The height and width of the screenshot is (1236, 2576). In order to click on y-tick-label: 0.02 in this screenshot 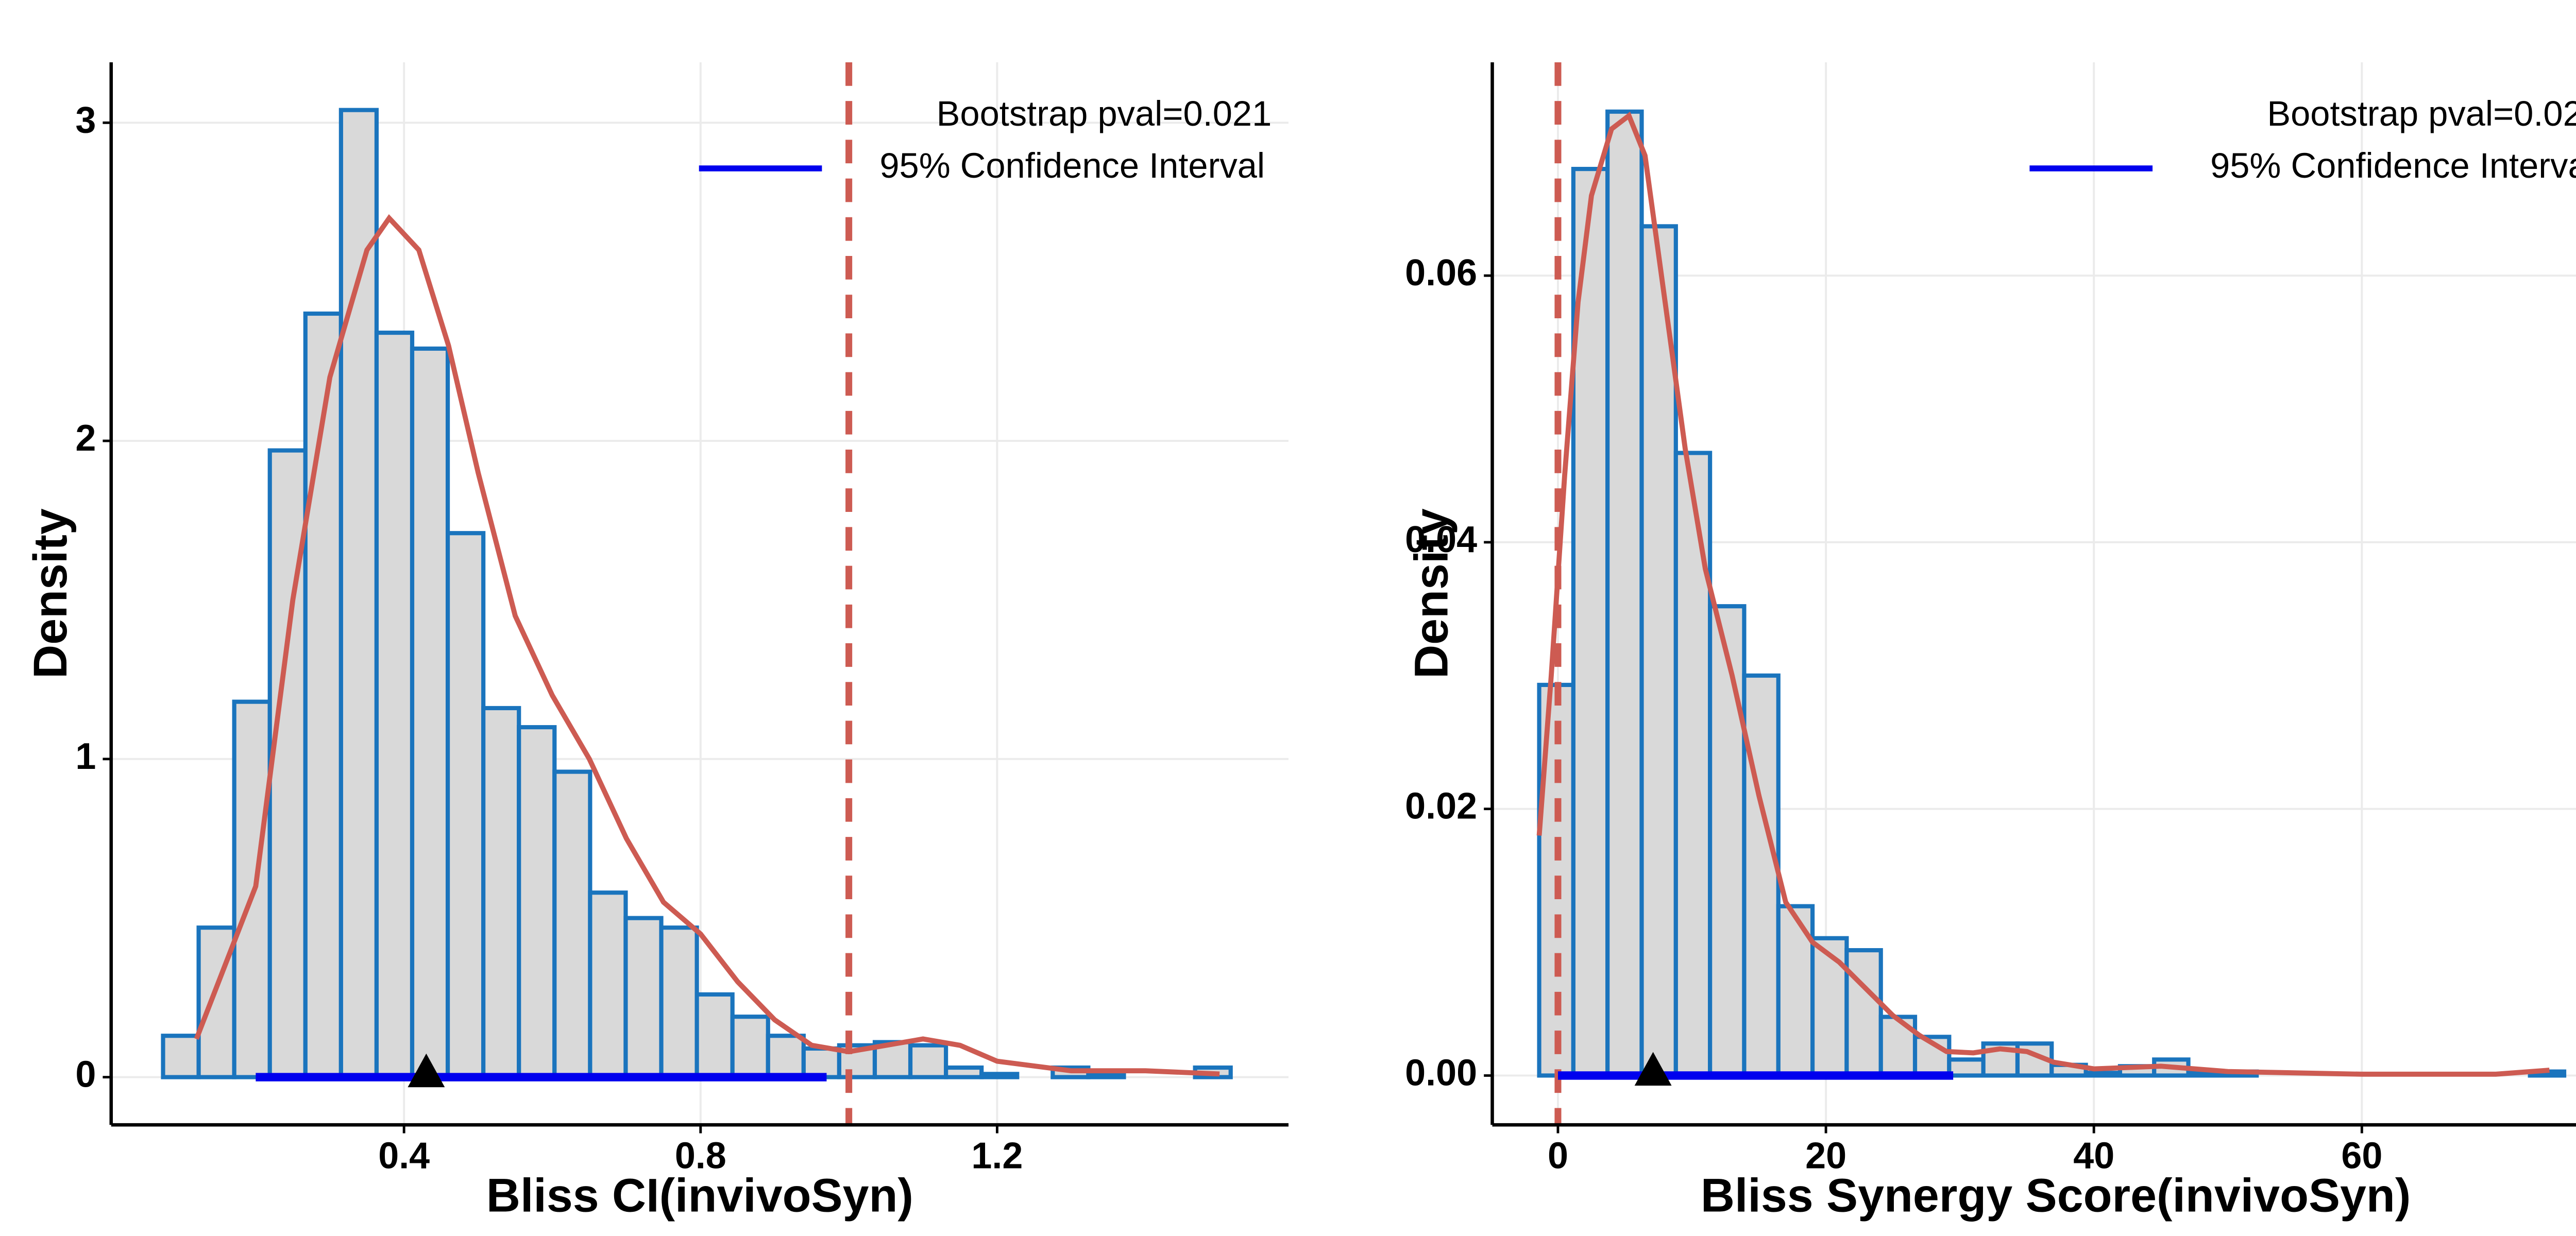, I will do `click(1441, 807)`.